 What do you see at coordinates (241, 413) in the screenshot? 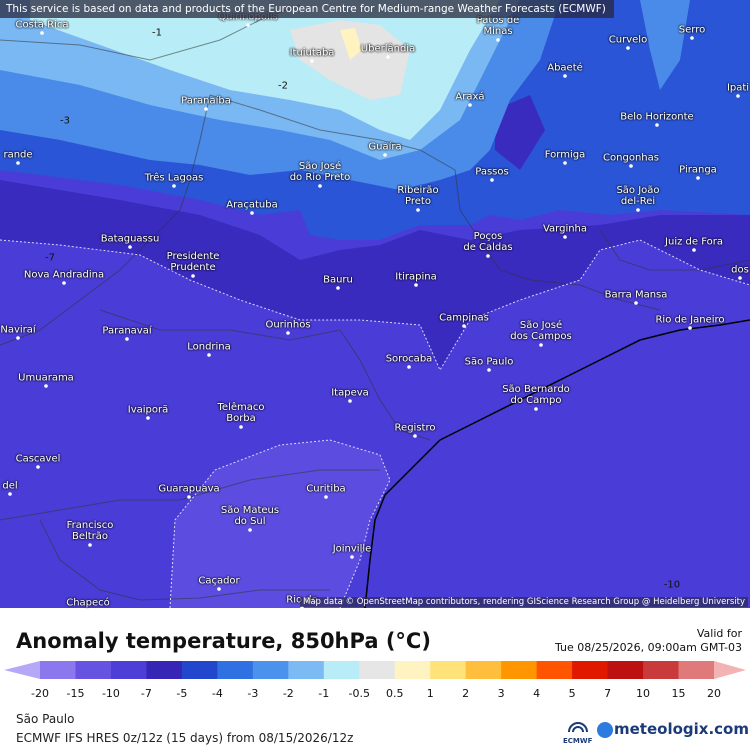
I see `city-label: Telêmaco Borba` at bounding box center [241, 413].